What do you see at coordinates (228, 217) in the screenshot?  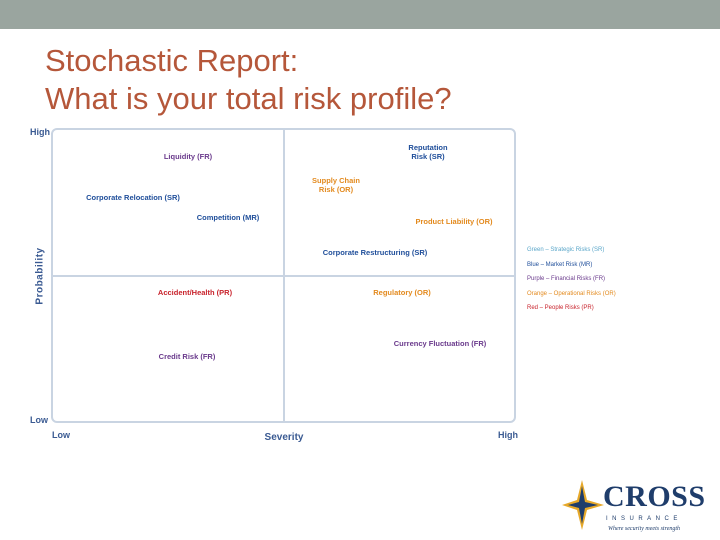 I see `risk-item: Competition (MR)` at bounding box center [228, 217].